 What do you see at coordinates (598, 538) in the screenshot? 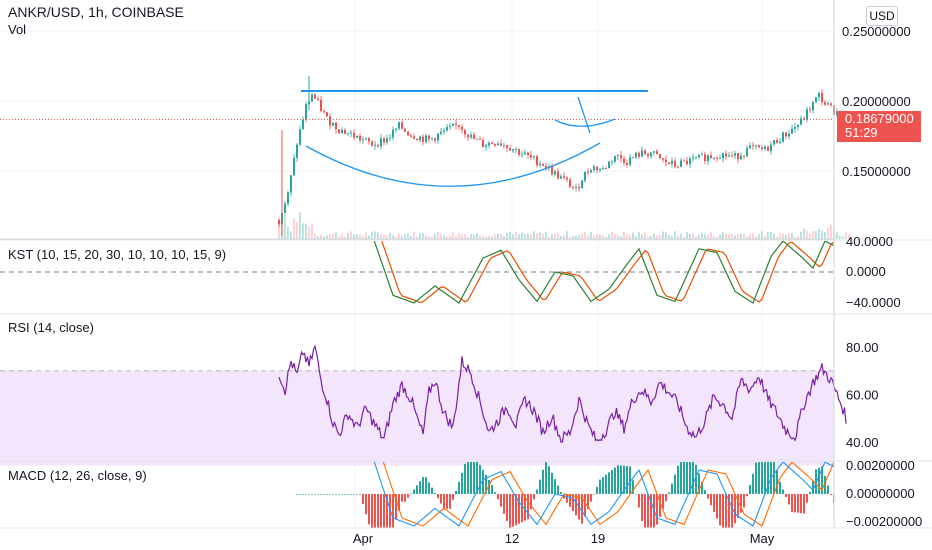
I see `time-tick-label: 19` at bounding box center [598, 538].